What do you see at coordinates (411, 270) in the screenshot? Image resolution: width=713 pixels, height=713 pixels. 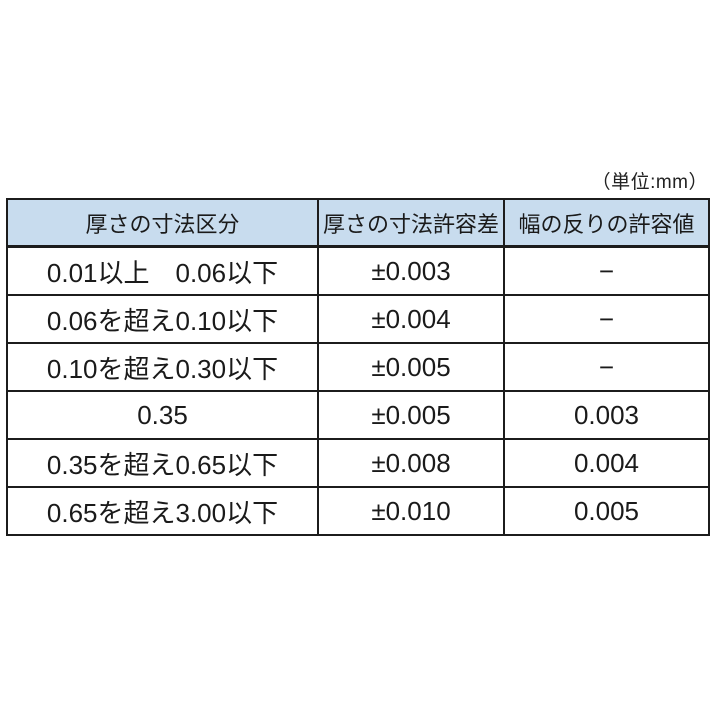 I see `cell-thickness-tolerance: ±0.003` at bounding box center [411, 270].